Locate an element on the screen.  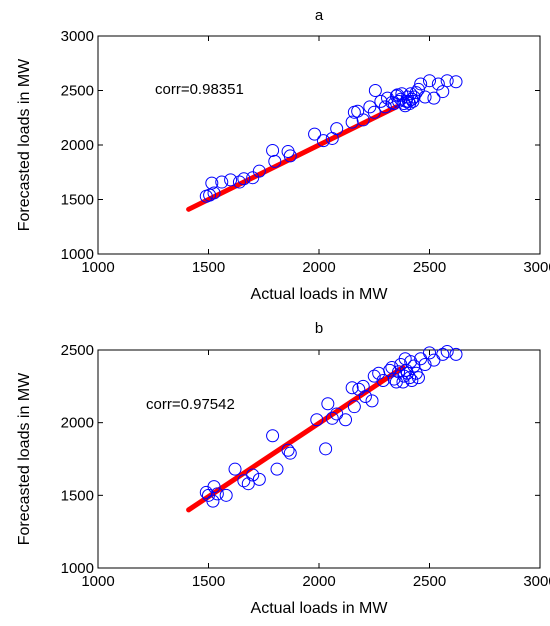
y-axis-label-a: Forecasted loads in MW is located at coordinates (24, 144).